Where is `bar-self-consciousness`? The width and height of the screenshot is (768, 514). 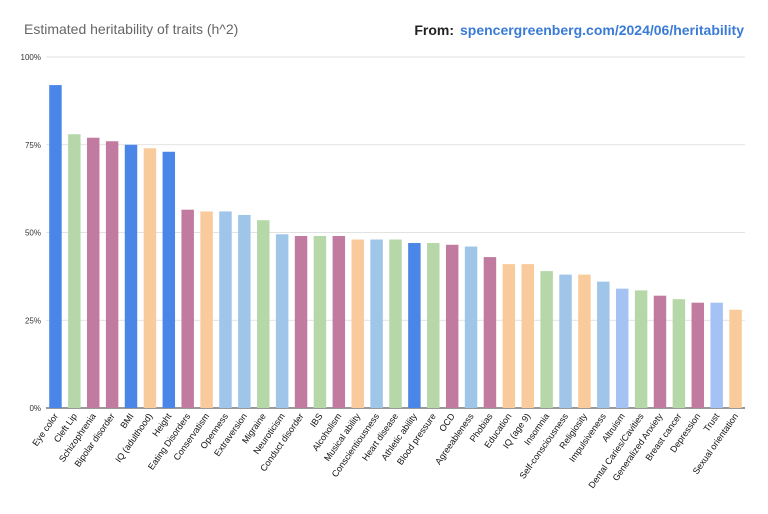
bar-self-consciousness is located at coordinates (565, 341).